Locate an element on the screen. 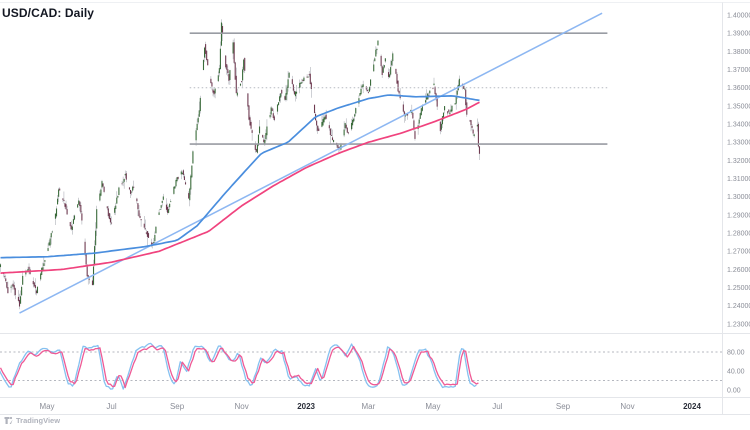 This screenshot has height=430, width=750. tradingview-watermark: TradingView is located at coordinates (32, 420).